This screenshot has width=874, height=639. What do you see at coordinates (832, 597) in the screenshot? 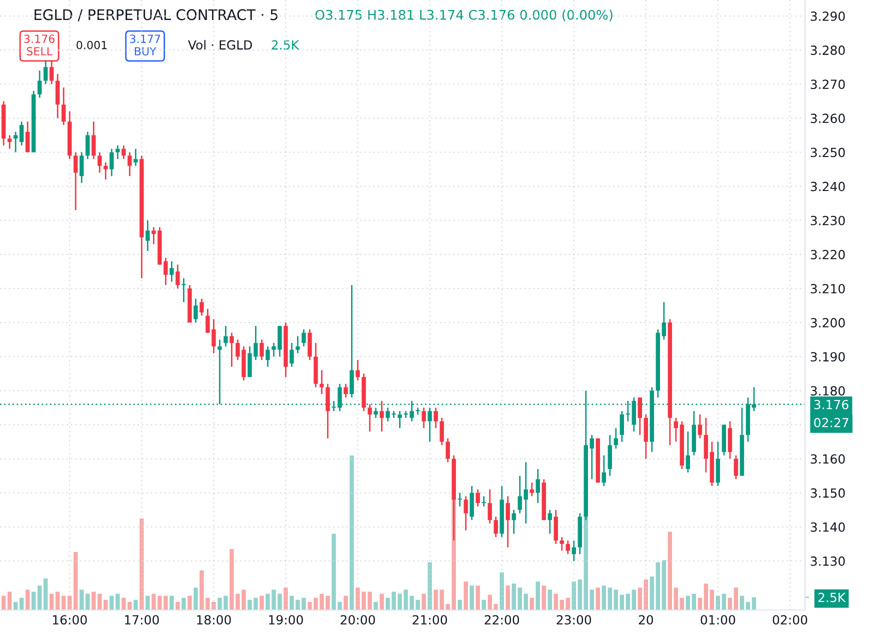
I see `y2-tick-label: 2.5K` at bounding box center [832, 597].